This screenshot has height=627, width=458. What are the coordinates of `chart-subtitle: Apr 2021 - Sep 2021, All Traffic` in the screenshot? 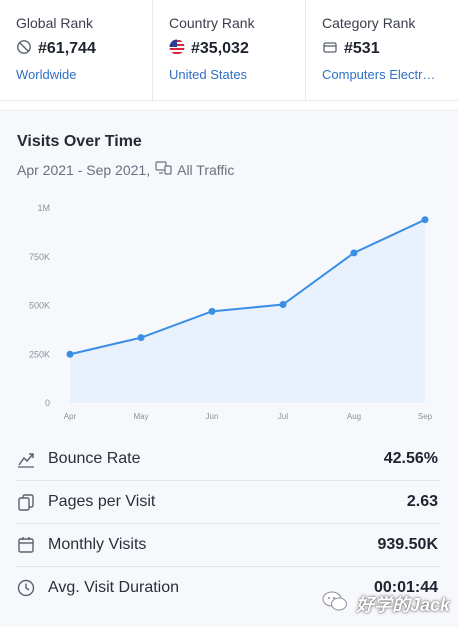 It's located at (125, 169).